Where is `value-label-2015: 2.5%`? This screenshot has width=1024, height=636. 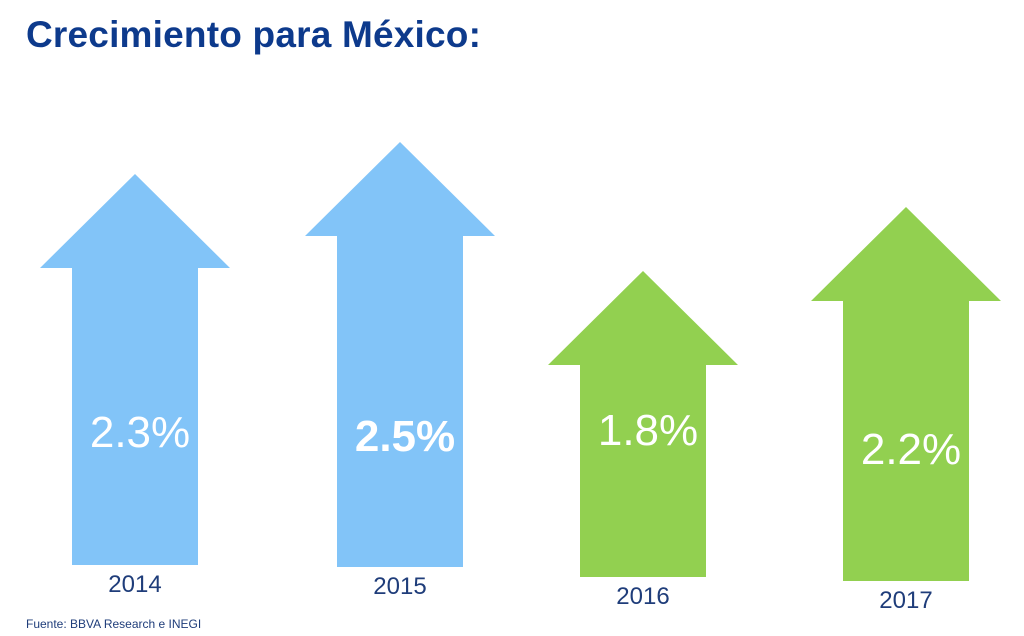
value-label-2015: 2.5% is located at coordinates (405, 436).